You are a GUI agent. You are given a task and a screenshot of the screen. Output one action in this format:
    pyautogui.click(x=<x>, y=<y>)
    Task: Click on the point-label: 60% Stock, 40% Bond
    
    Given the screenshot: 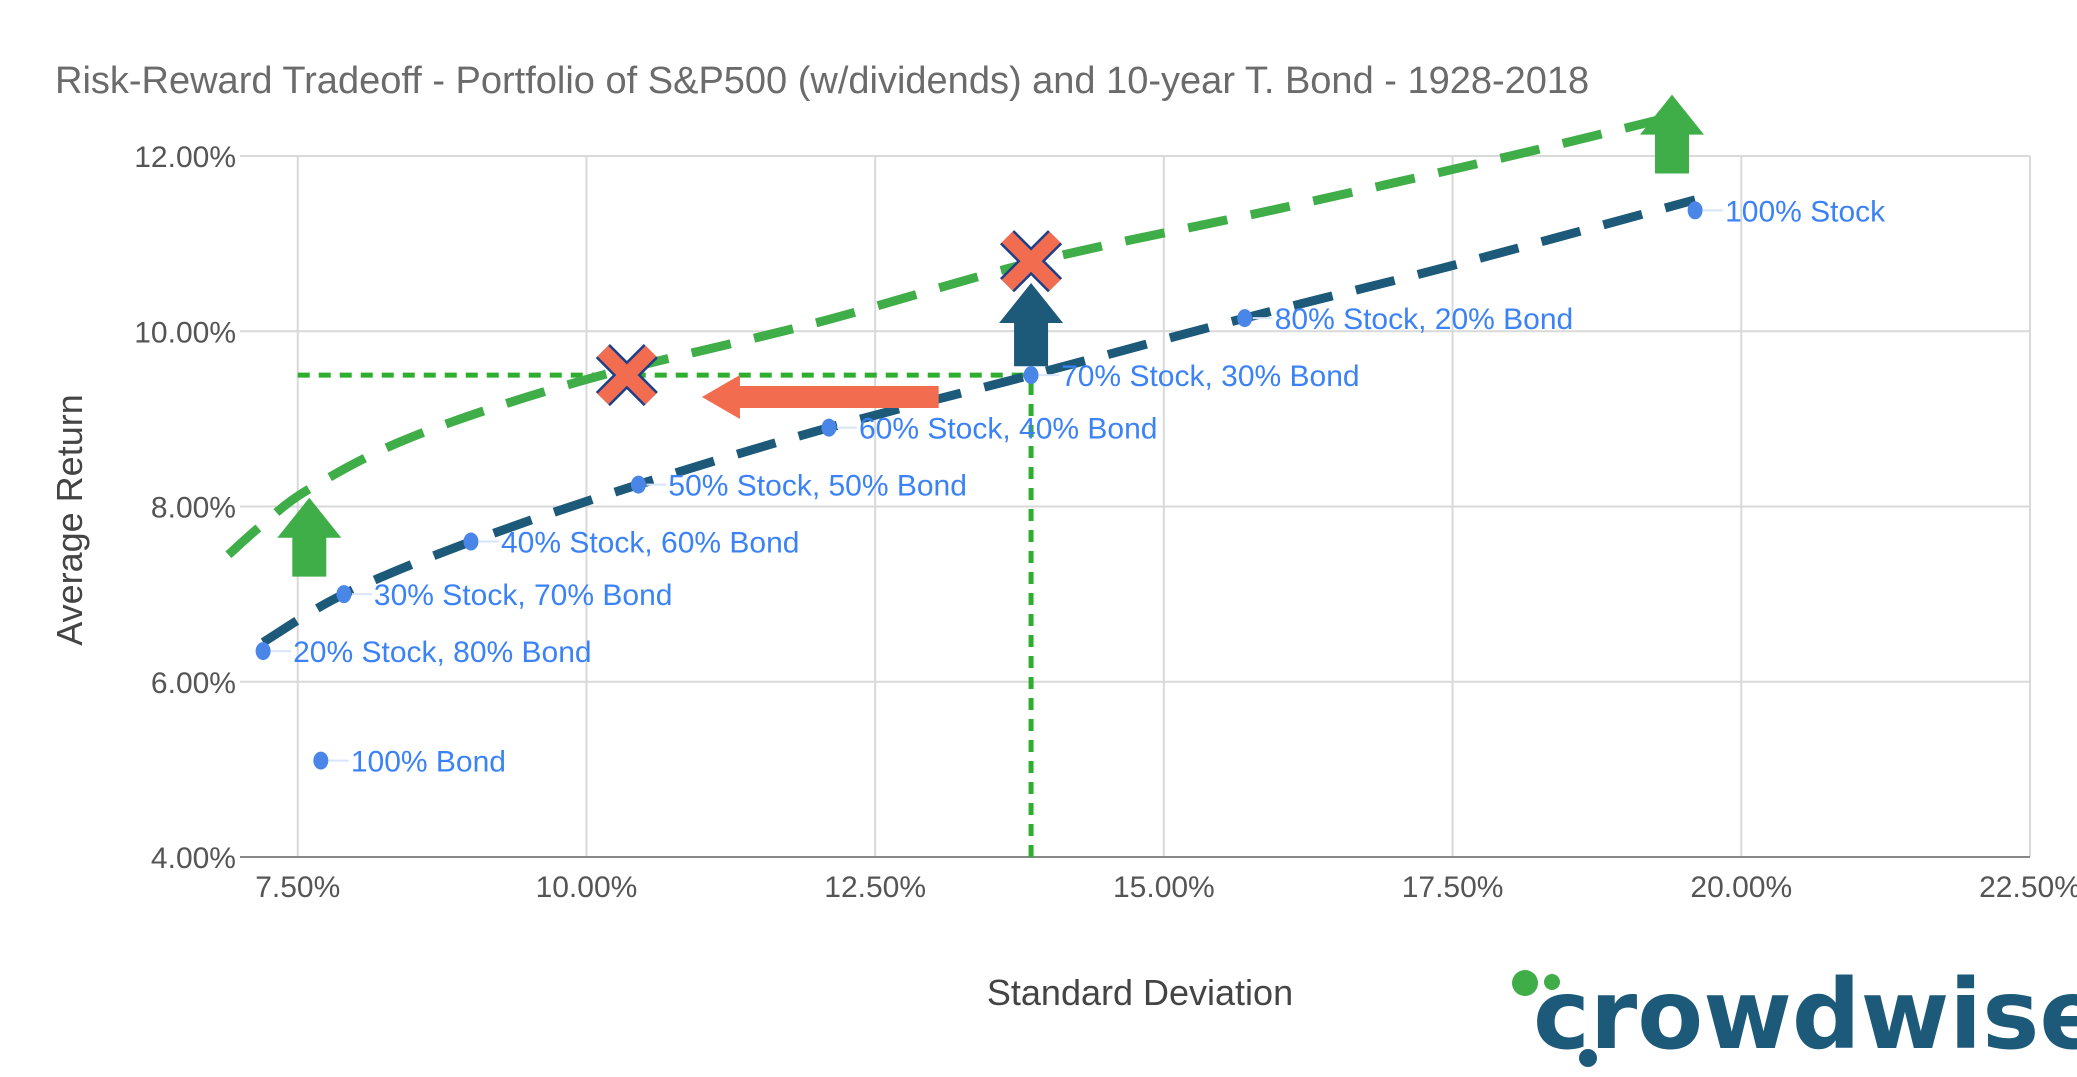 What is the action you would take?
    pyautogui.click(x=1008, y=429)
    